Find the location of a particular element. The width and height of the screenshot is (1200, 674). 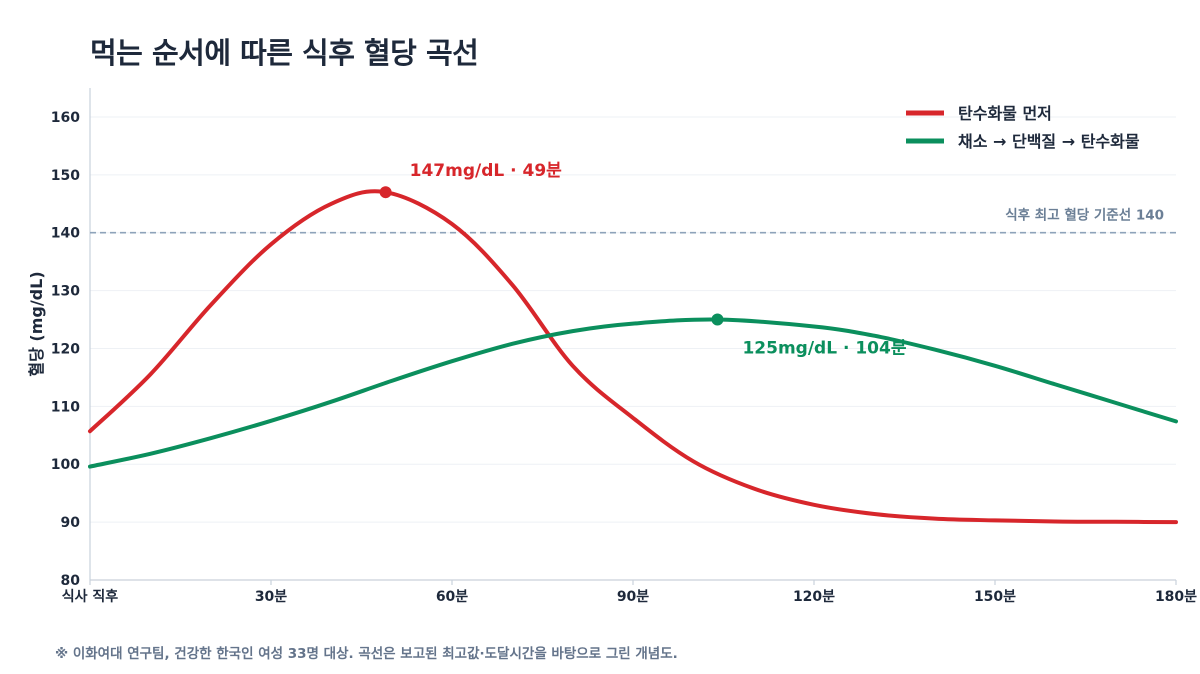

x-tick-label: 180분 is located at coordinates (1176, 597).